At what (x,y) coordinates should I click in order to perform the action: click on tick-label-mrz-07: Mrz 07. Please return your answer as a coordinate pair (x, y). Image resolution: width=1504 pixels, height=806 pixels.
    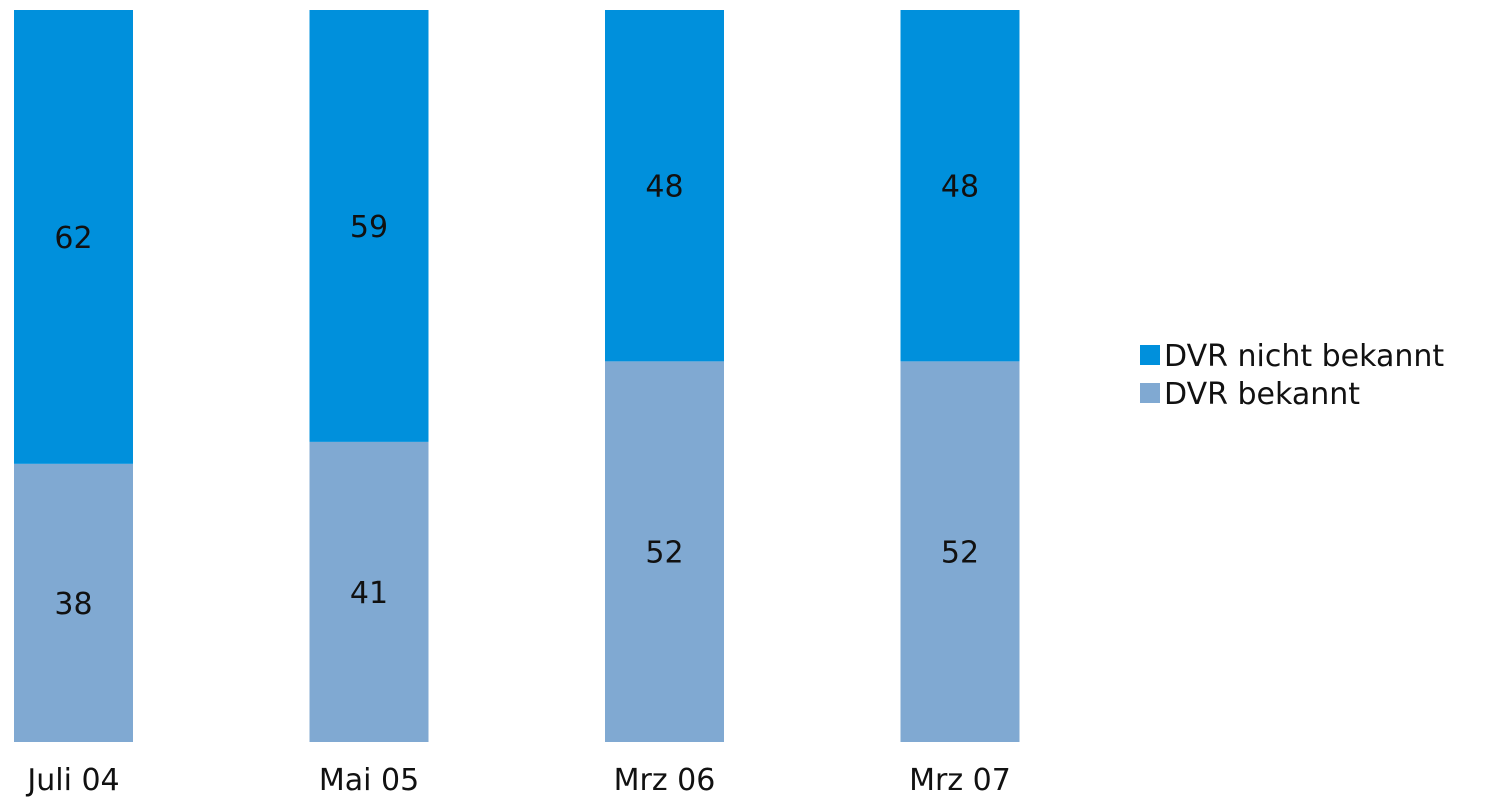
    Looking at the image, I should click on (960, 780).